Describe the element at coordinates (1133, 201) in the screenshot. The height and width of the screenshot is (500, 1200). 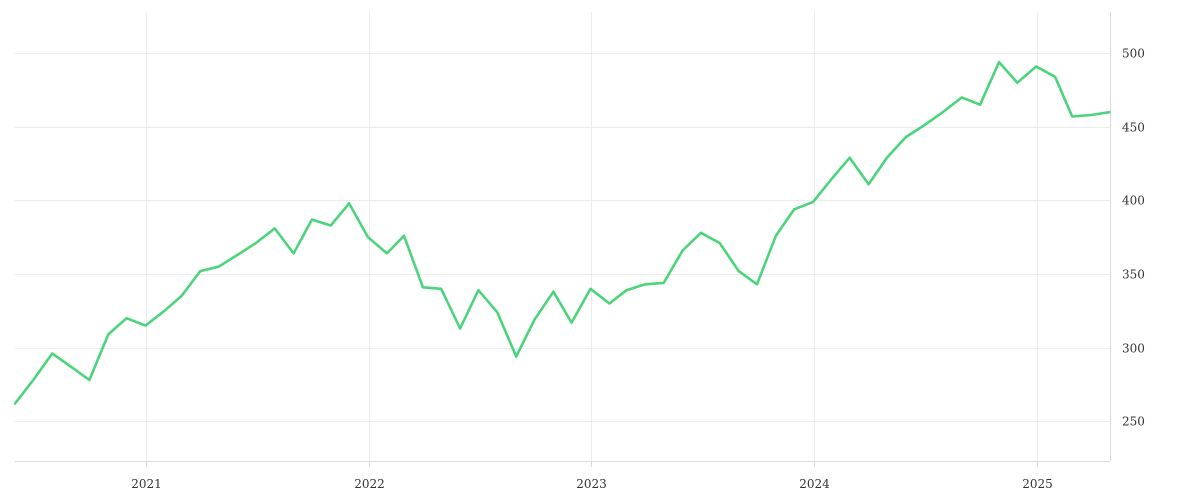
I see `y-tick-label: 400` at that location.